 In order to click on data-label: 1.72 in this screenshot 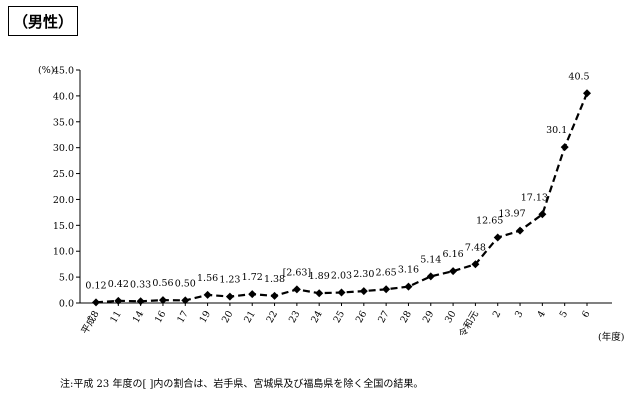, I will do `click(252, 277)`.